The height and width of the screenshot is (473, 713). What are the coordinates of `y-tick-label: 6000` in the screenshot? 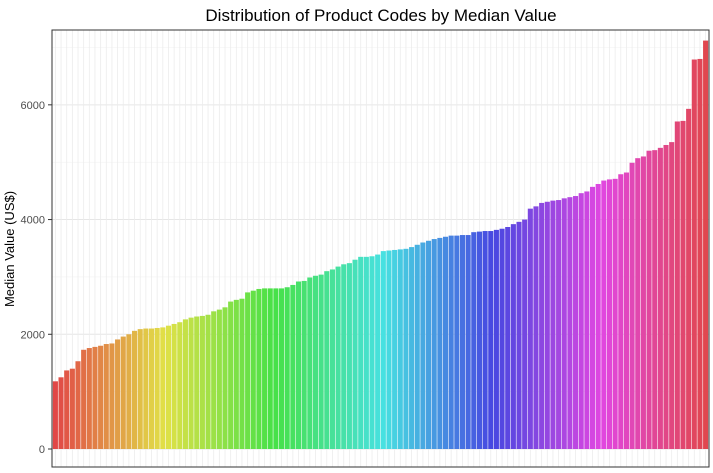 It's located at (33, 106).